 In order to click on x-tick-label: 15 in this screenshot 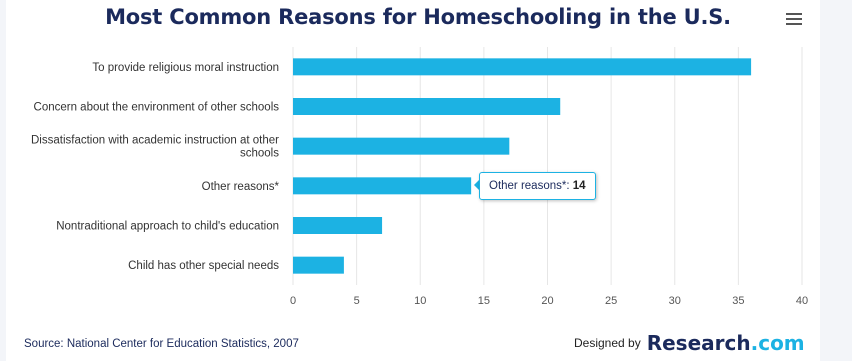, I will do `click(484, 301)`.